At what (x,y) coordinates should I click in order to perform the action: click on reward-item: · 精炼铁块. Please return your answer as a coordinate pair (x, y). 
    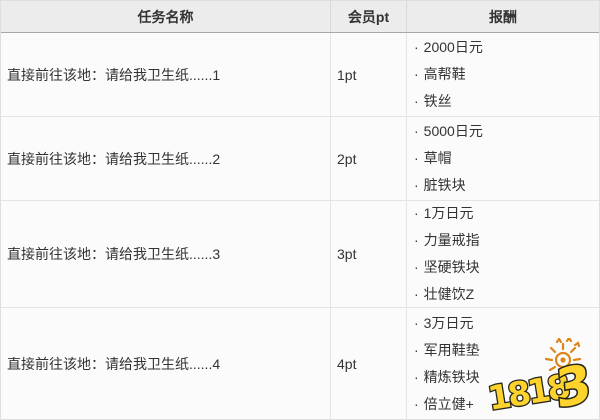
    Looking at the image, I should click on (506, 377).